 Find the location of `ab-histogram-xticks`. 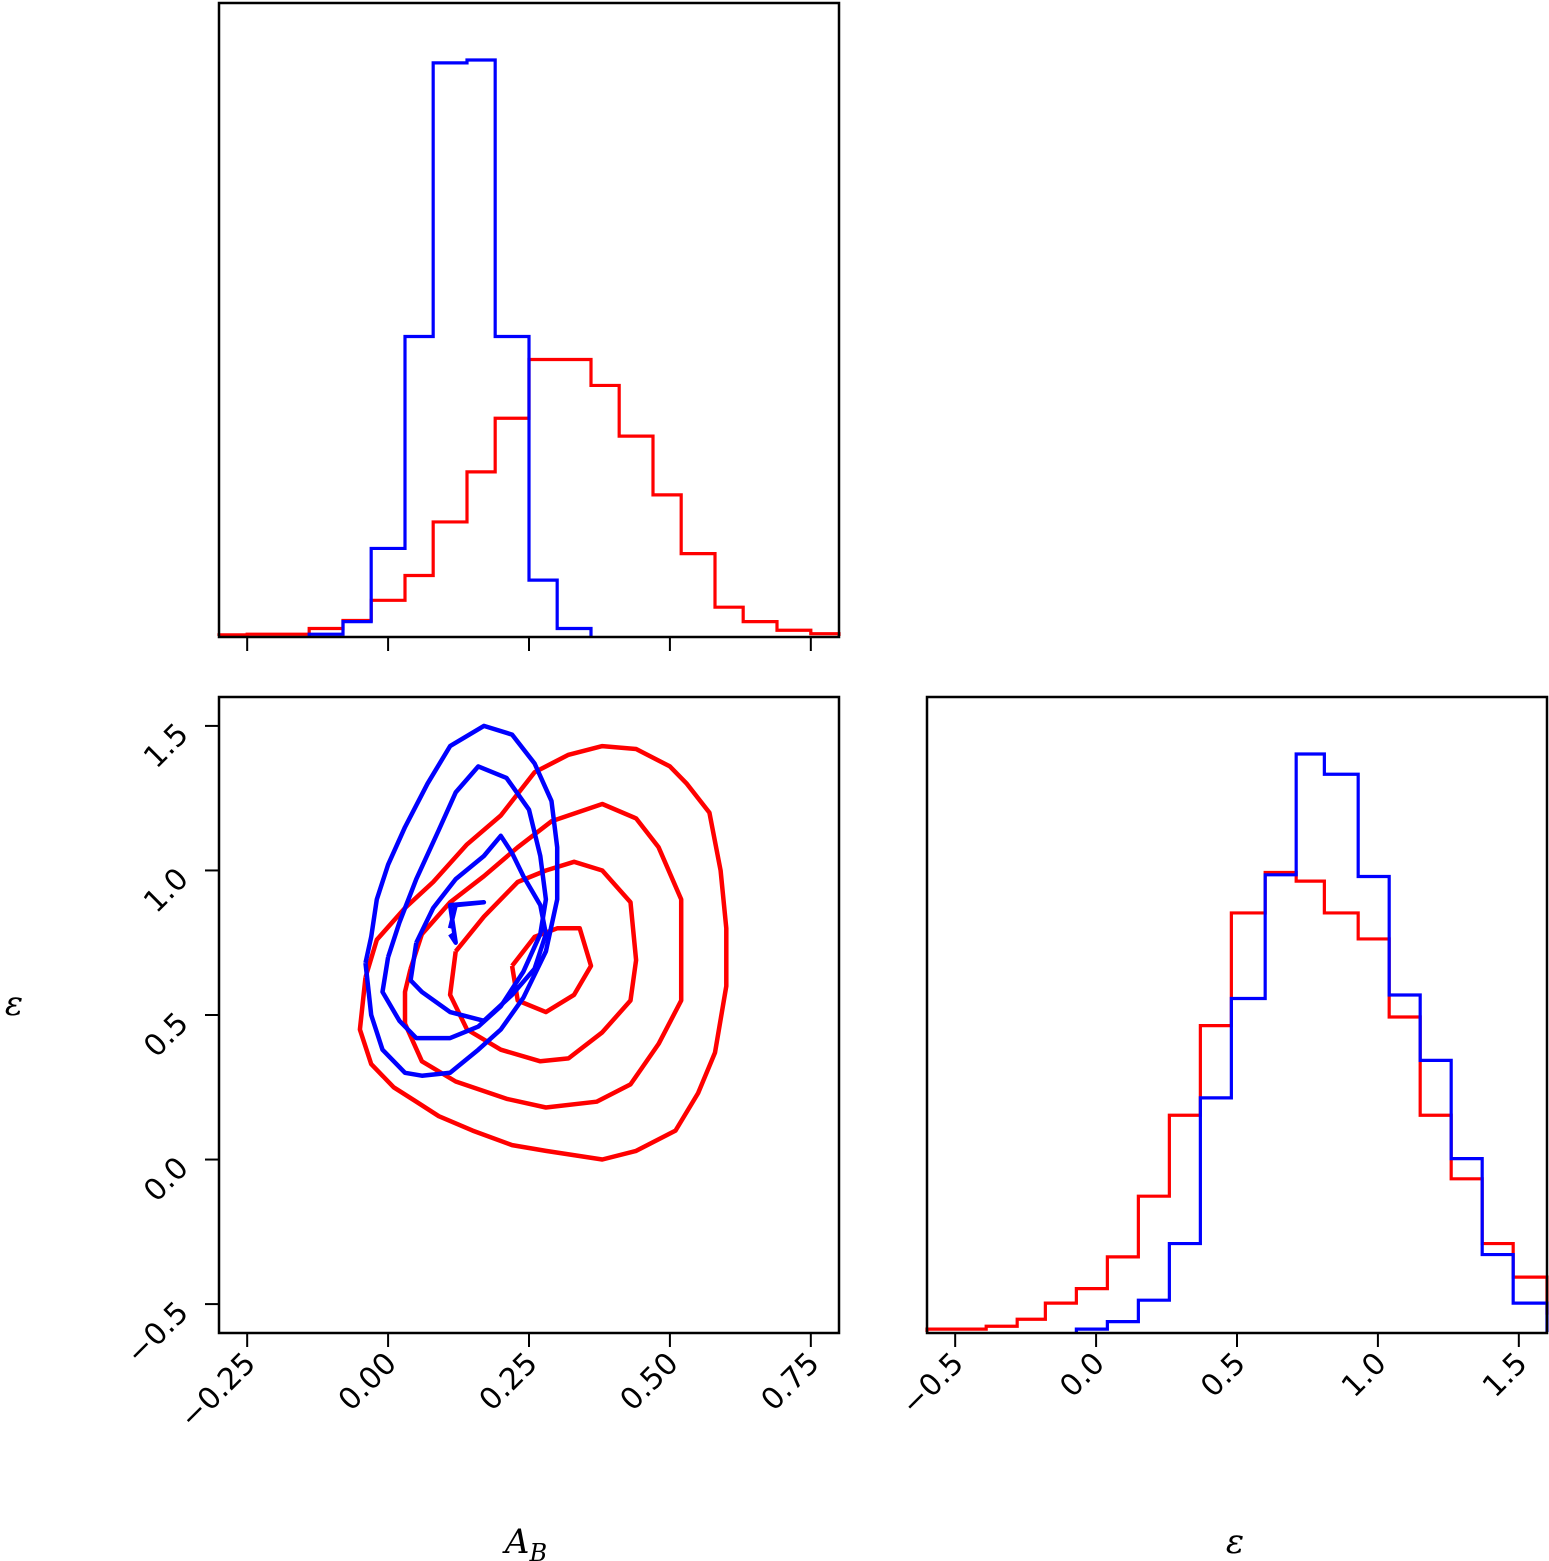

ab-histogram-xticks is located at coordinates (529, 644).